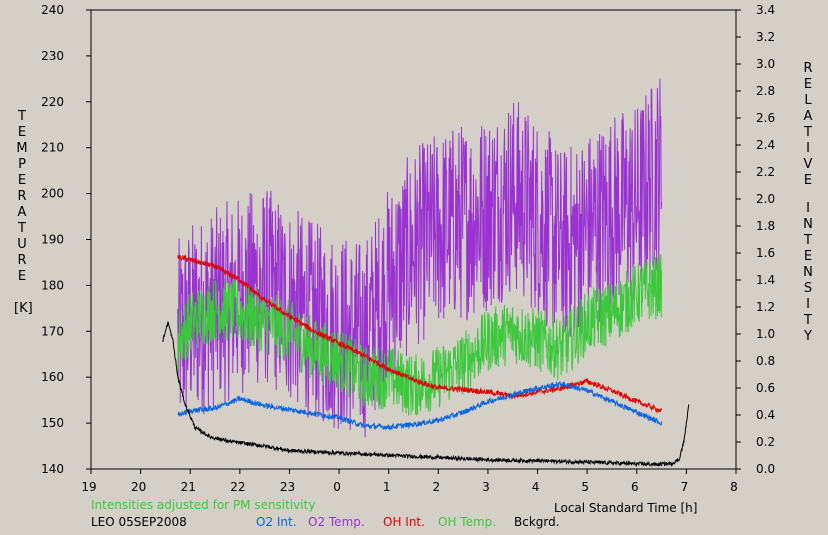 The image size is (828, 535). Describe the element at coordinates (808, 100) in the screenshot. I see `y-right-title-letter: L` at that location.